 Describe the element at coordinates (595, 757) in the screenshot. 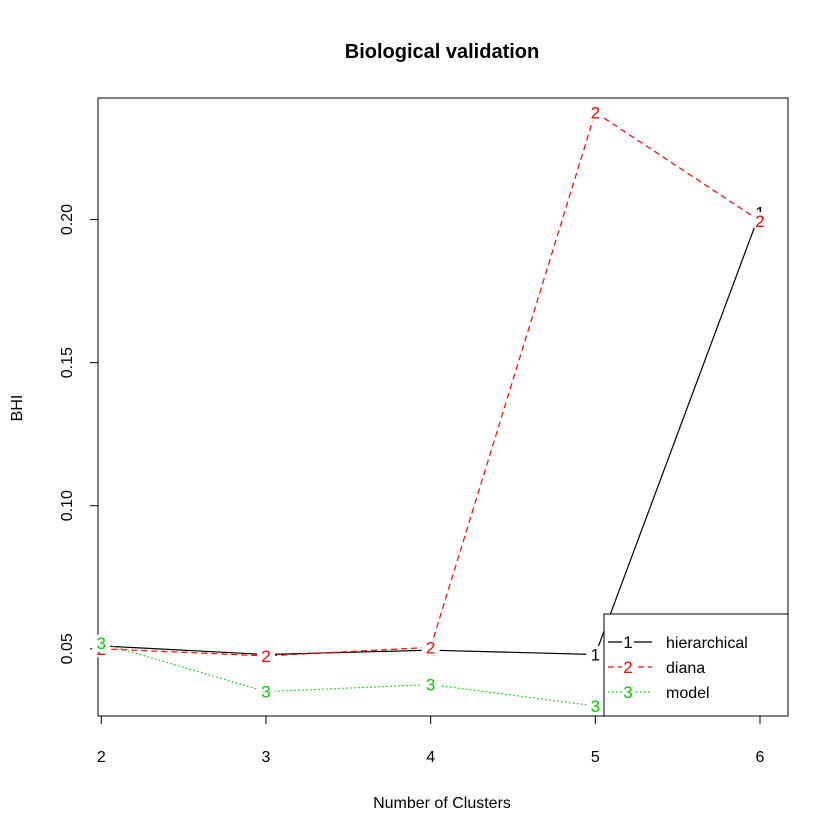

I see `x-tick-label: 5` at that location.